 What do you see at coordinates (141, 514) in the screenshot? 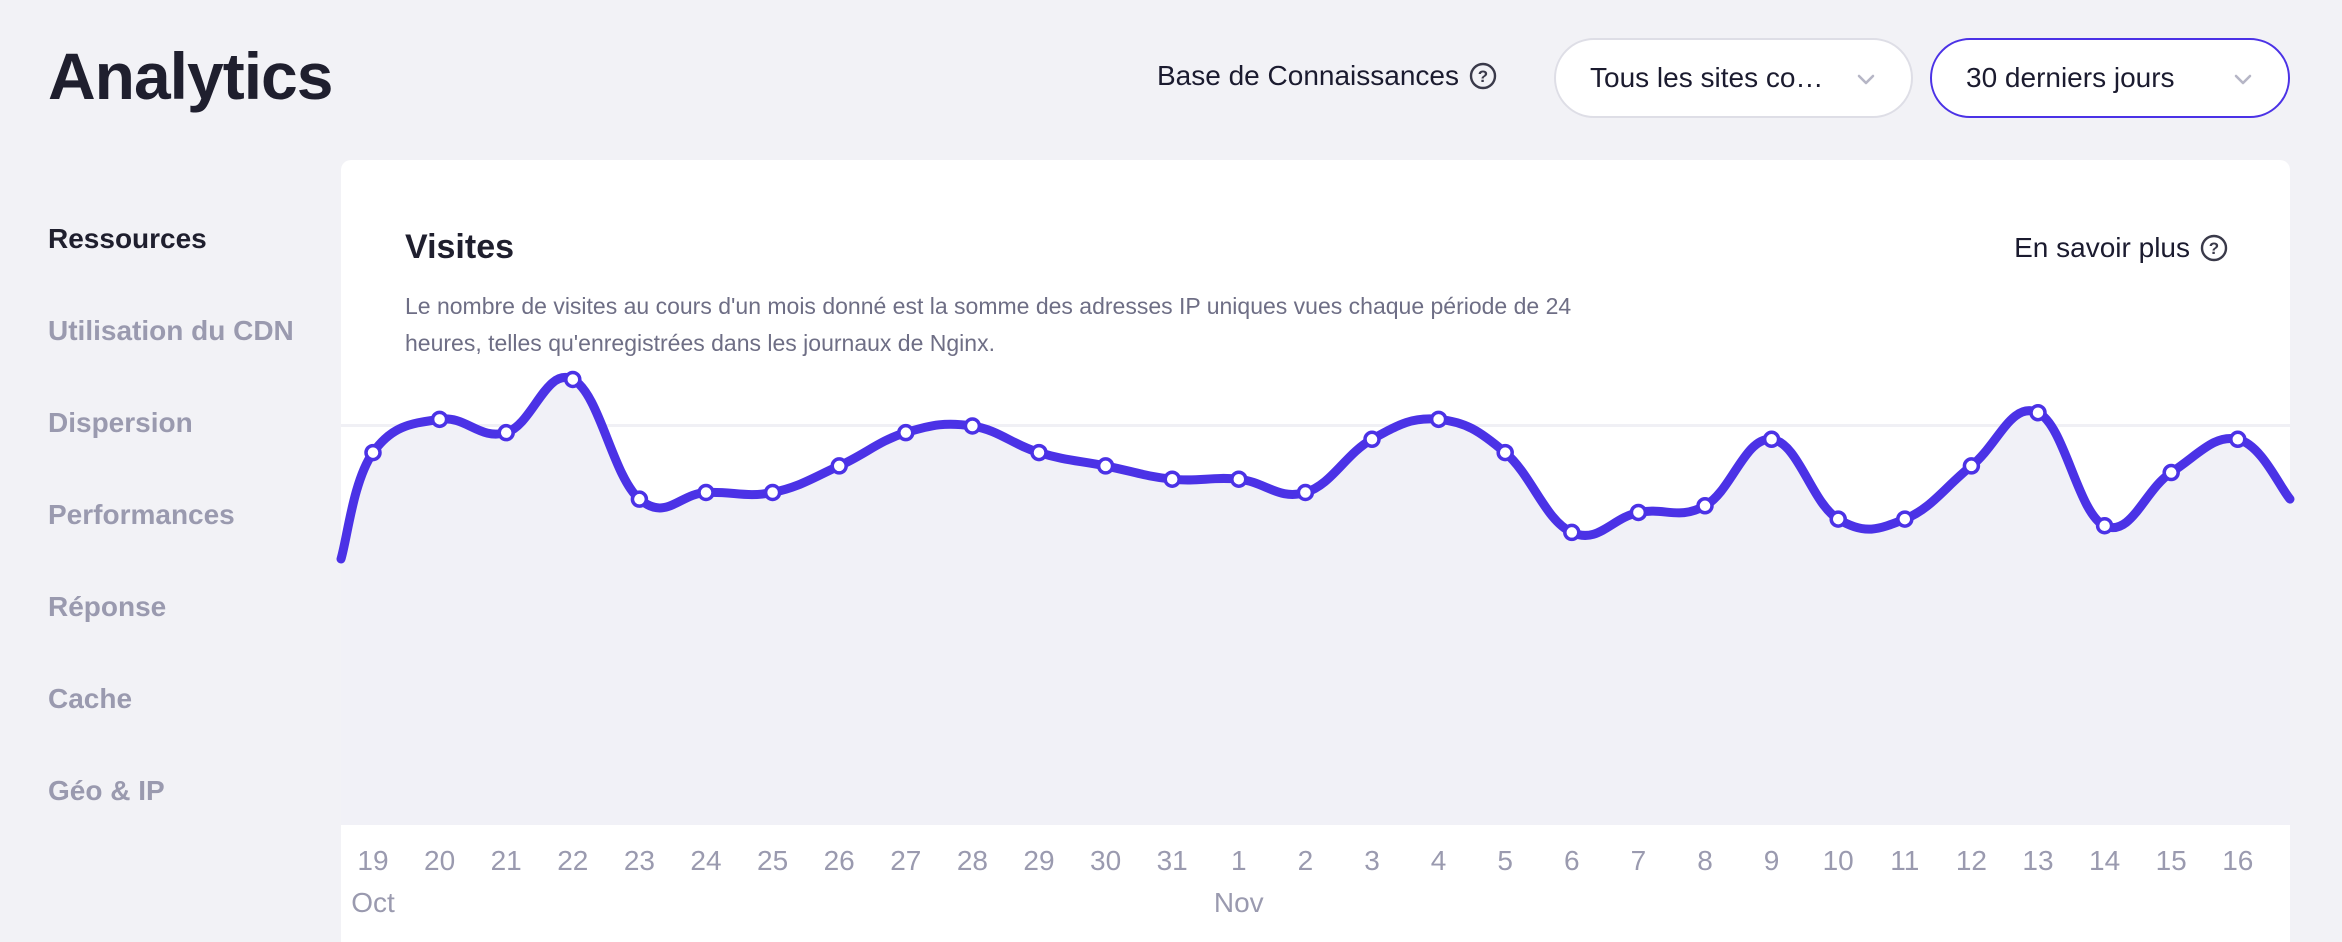
I see `sidebar-item-performances: Performances` at bounding box center [141, 514].